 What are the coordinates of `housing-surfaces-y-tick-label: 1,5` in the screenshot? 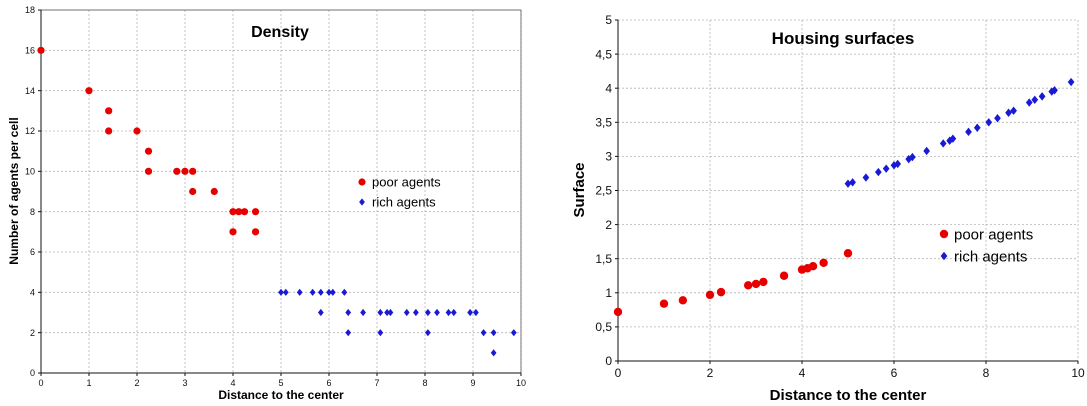 It's located at (603, 259).